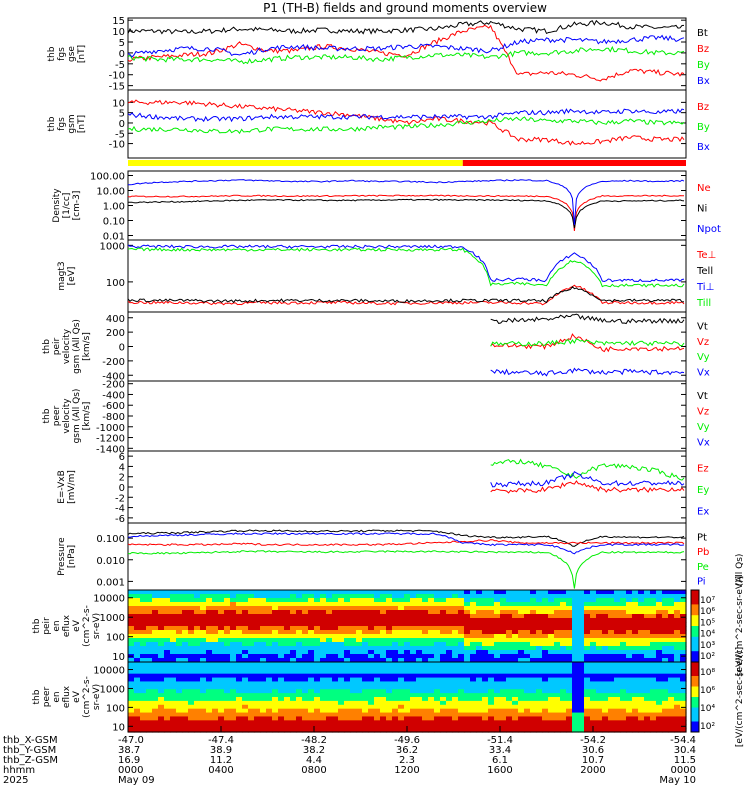  What do you see at coordinates (685, 760) in the screenshot?
I see `x-tick-label: 11.5` at bounding box center [685, 760].